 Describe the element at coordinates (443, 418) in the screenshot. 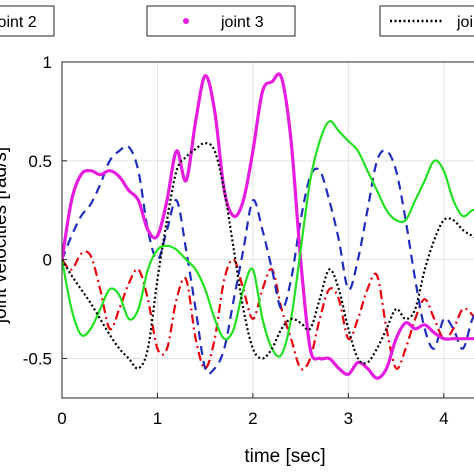

I see `x-tick-label: 4` at that location.